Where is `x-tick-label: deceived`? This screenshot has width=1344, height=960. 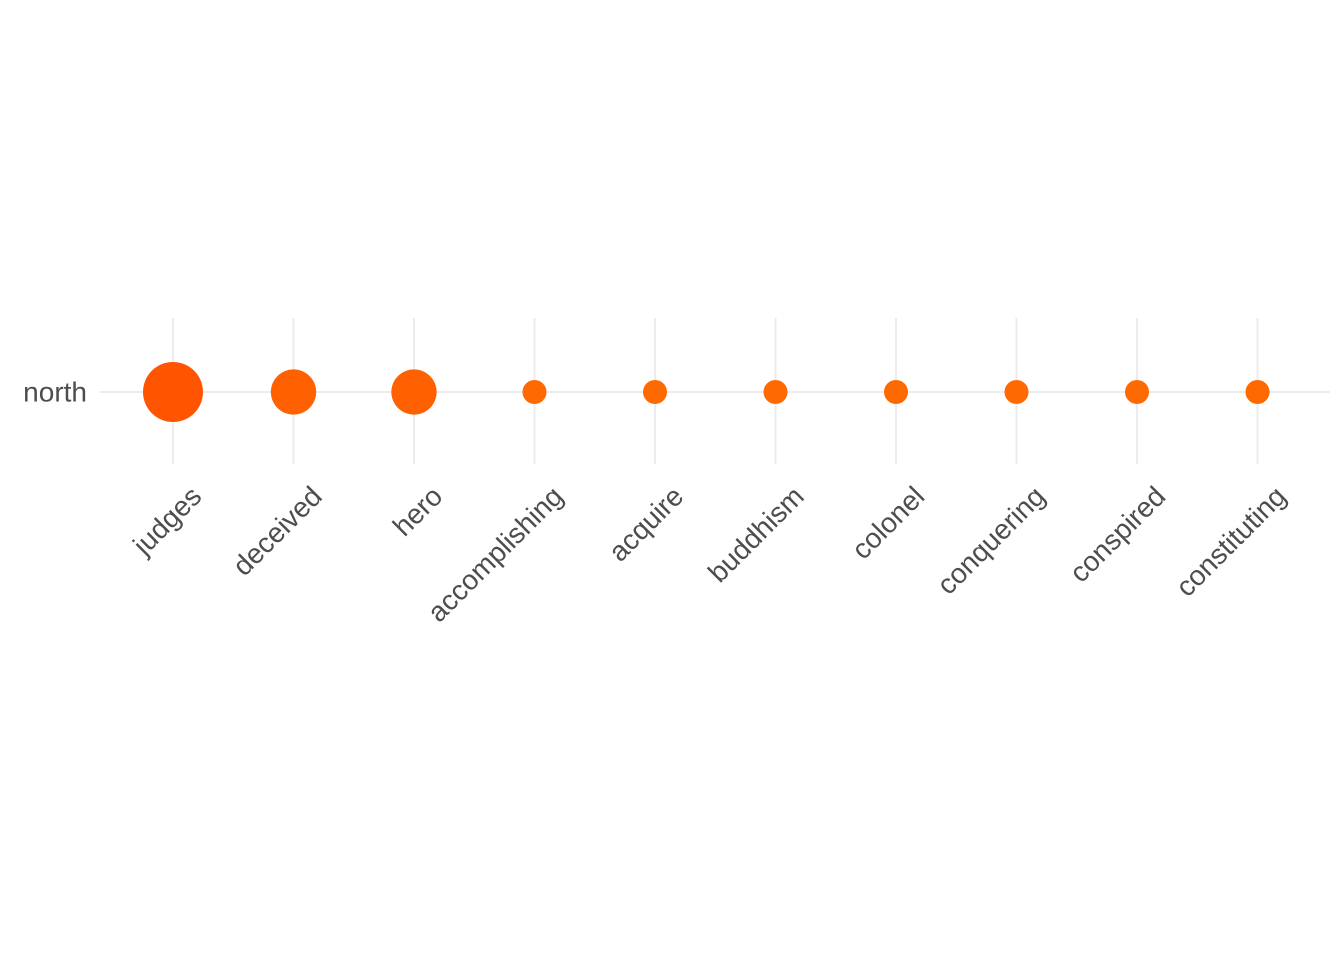 x-tick-label: deceived is located at coordinates (277, 530).